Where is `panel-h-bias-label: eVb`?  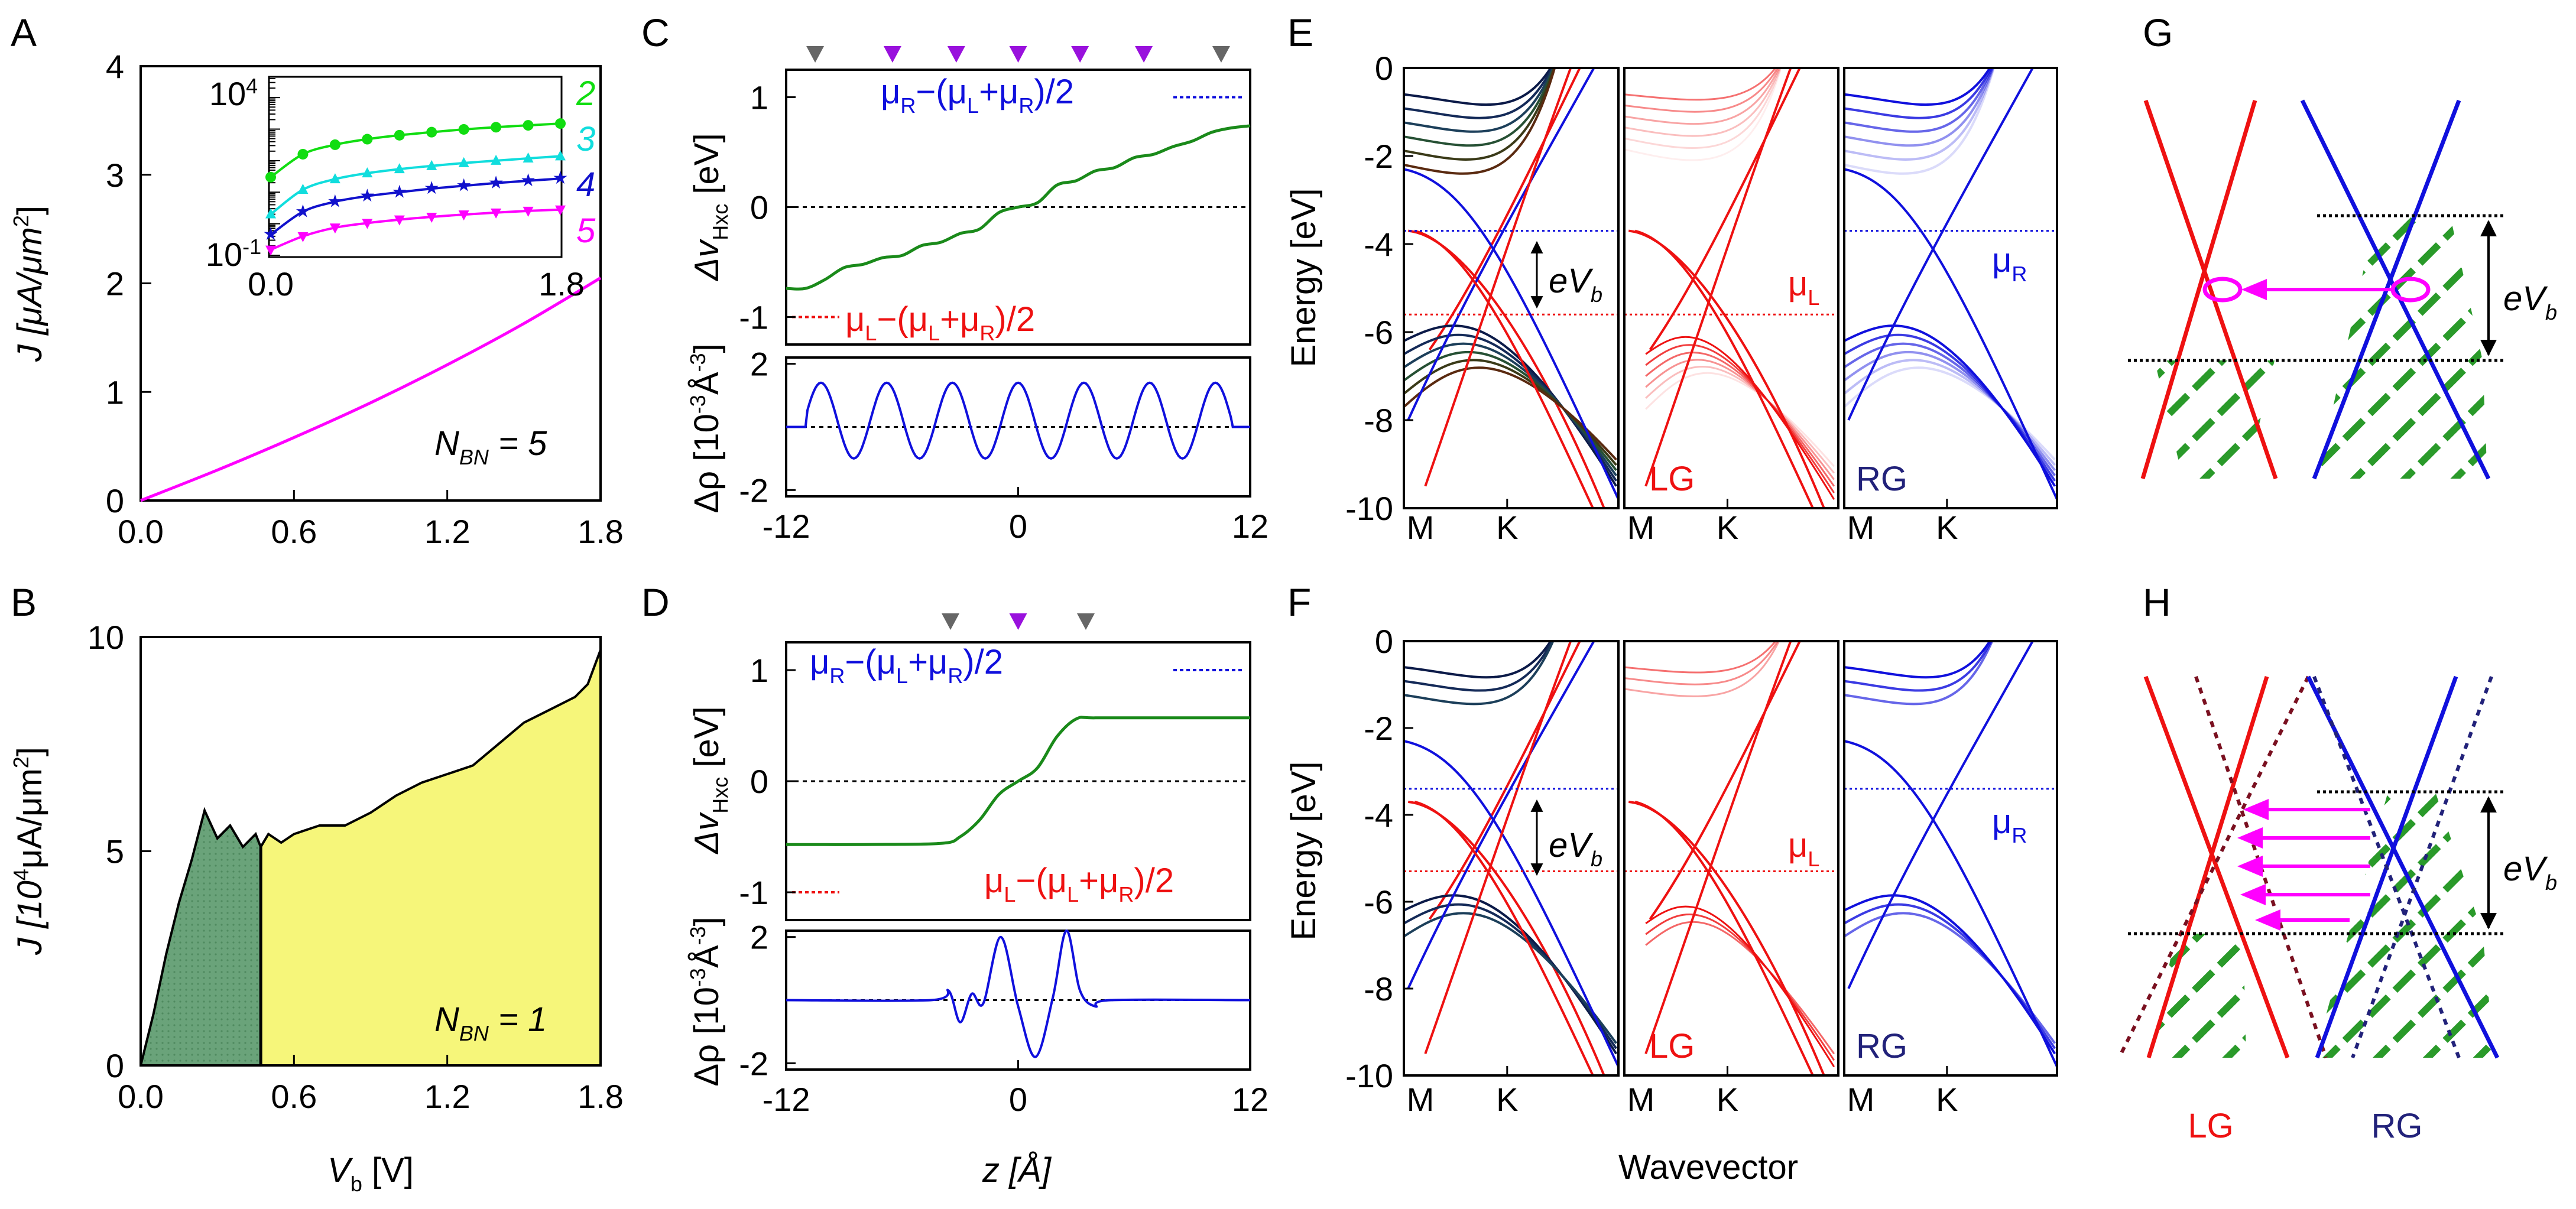 panel-h-bias-label: eVb is located at coordinates (2530, 872).